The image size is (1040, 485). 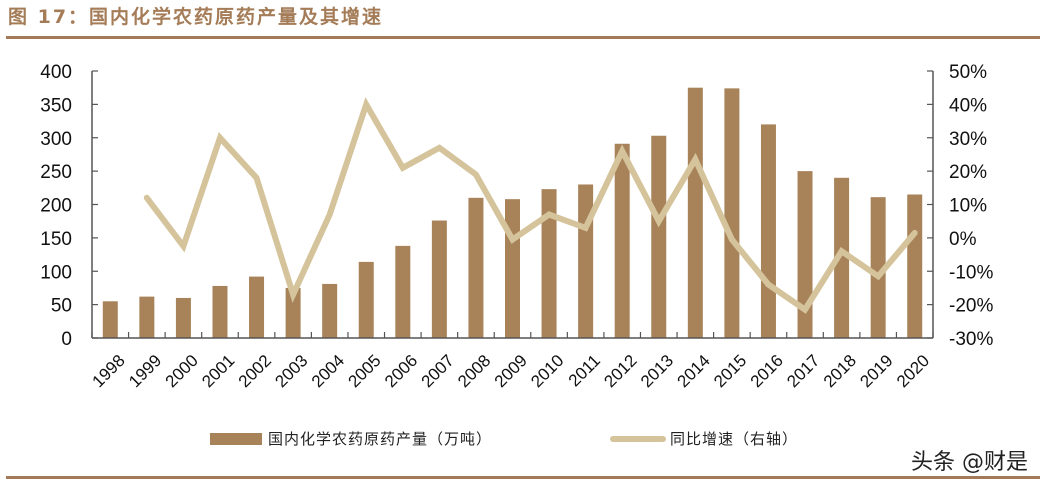 I want to click on bar-2019, so click(x=878, y=267).